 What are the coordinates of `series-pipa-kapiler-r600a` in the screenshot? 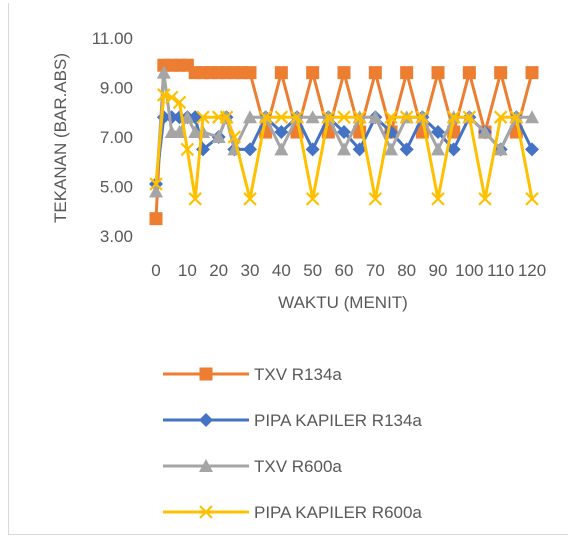 It's located at (344, 147).